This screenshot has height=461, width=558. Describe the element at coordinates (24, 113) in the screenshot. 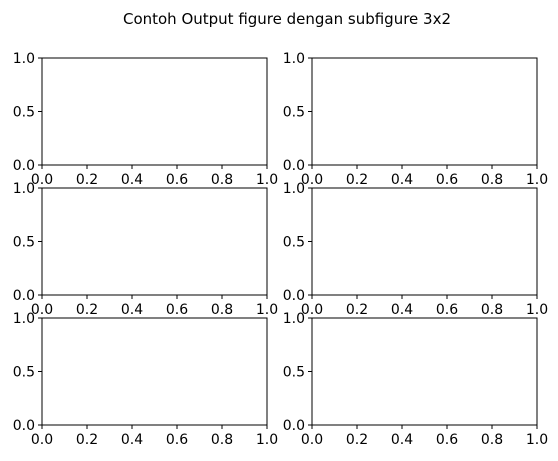

I see `y-tick-label-r1c1-1: 0.5` at that location.